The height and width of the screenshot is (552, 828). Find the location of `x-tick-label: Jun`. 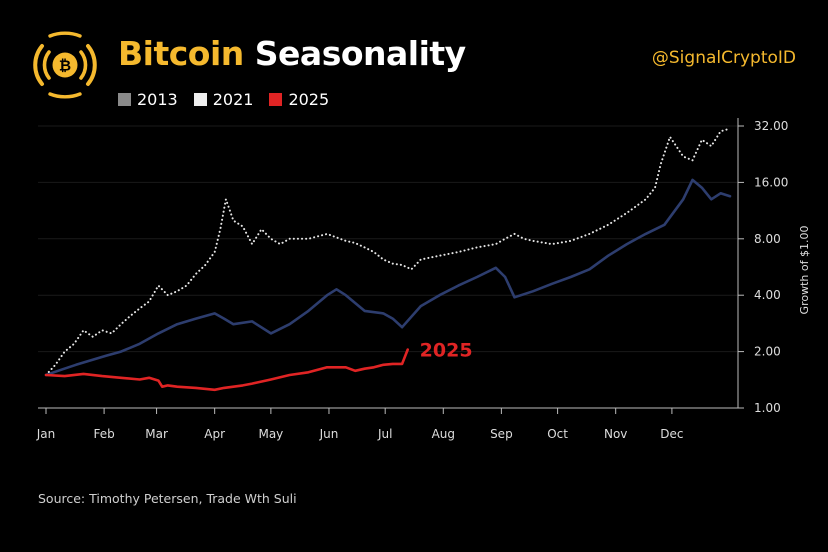

x-tick-label: Jun is located at coordinates (329, 434).